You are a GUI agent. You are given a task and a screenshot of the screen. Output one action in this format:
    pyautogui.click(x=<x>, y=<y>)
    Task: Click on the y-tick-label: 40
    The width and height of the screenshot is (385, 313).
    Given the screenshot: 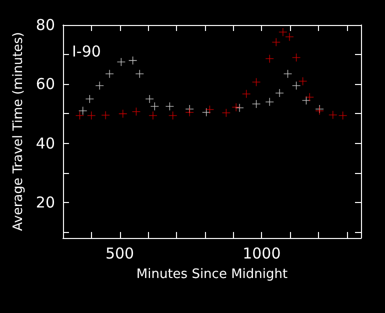 What is the action you would take?
    pyautogui.click(x=45, y=143)
    